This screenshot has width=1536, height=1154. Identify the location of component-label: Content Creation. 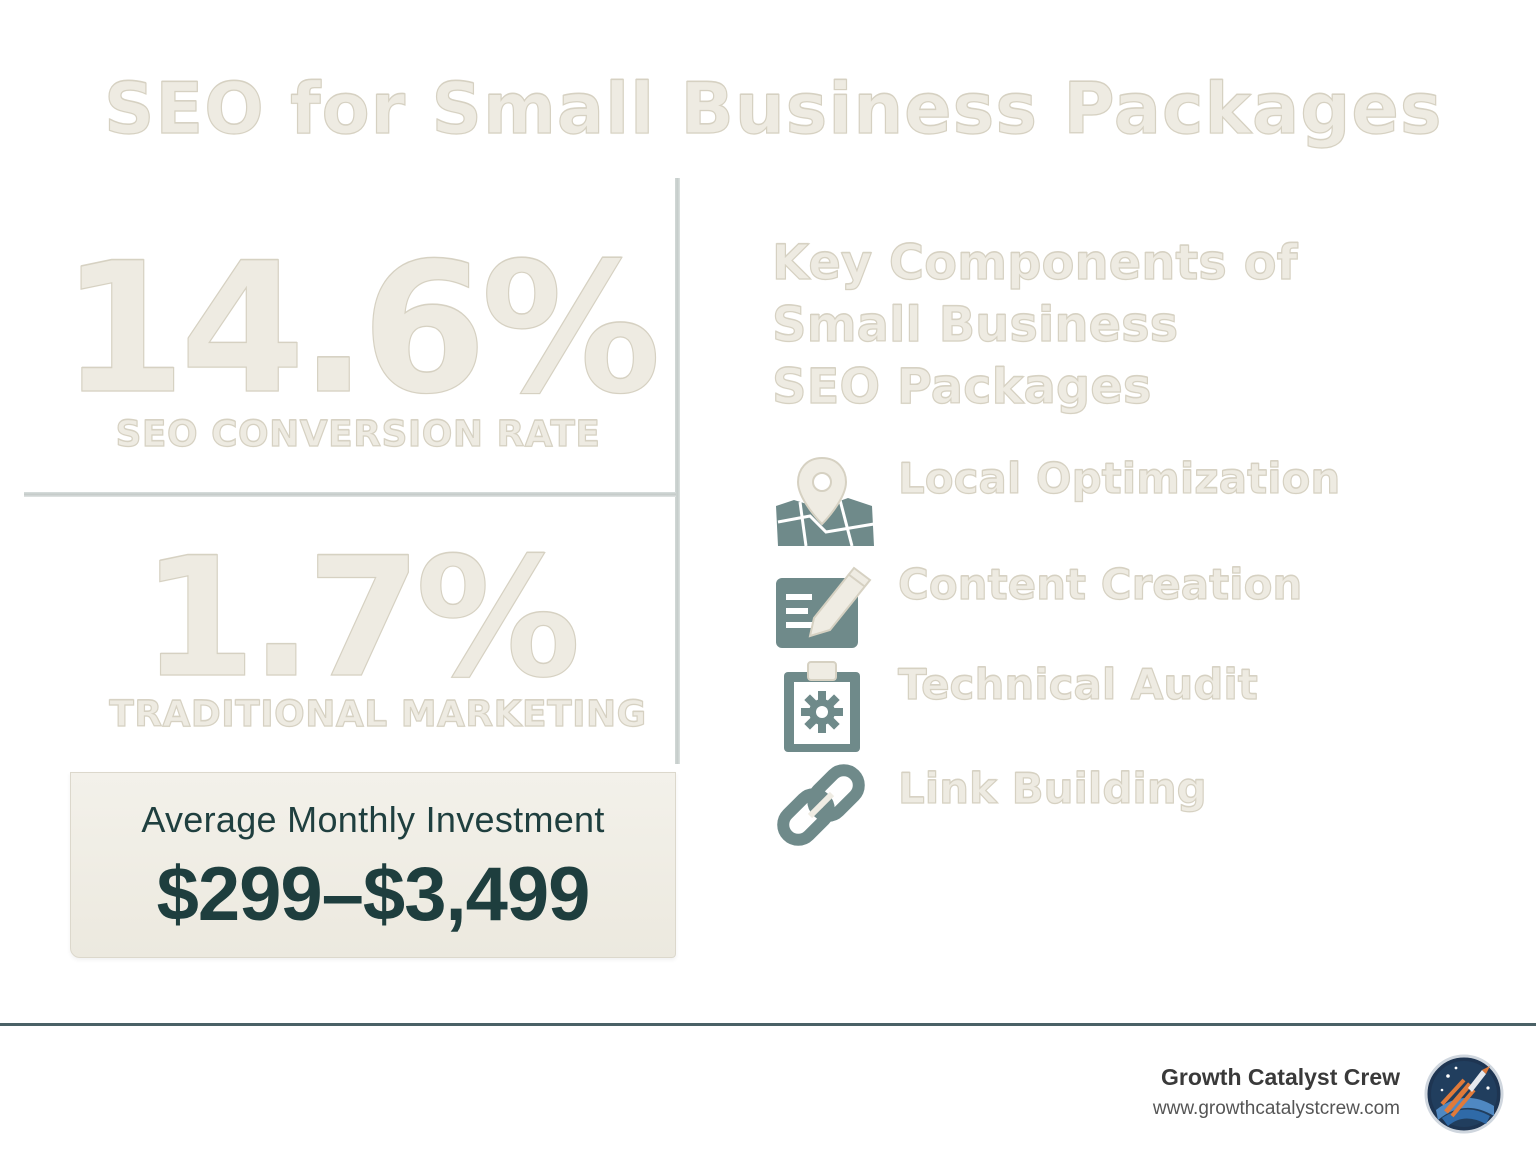
(1100, 584).